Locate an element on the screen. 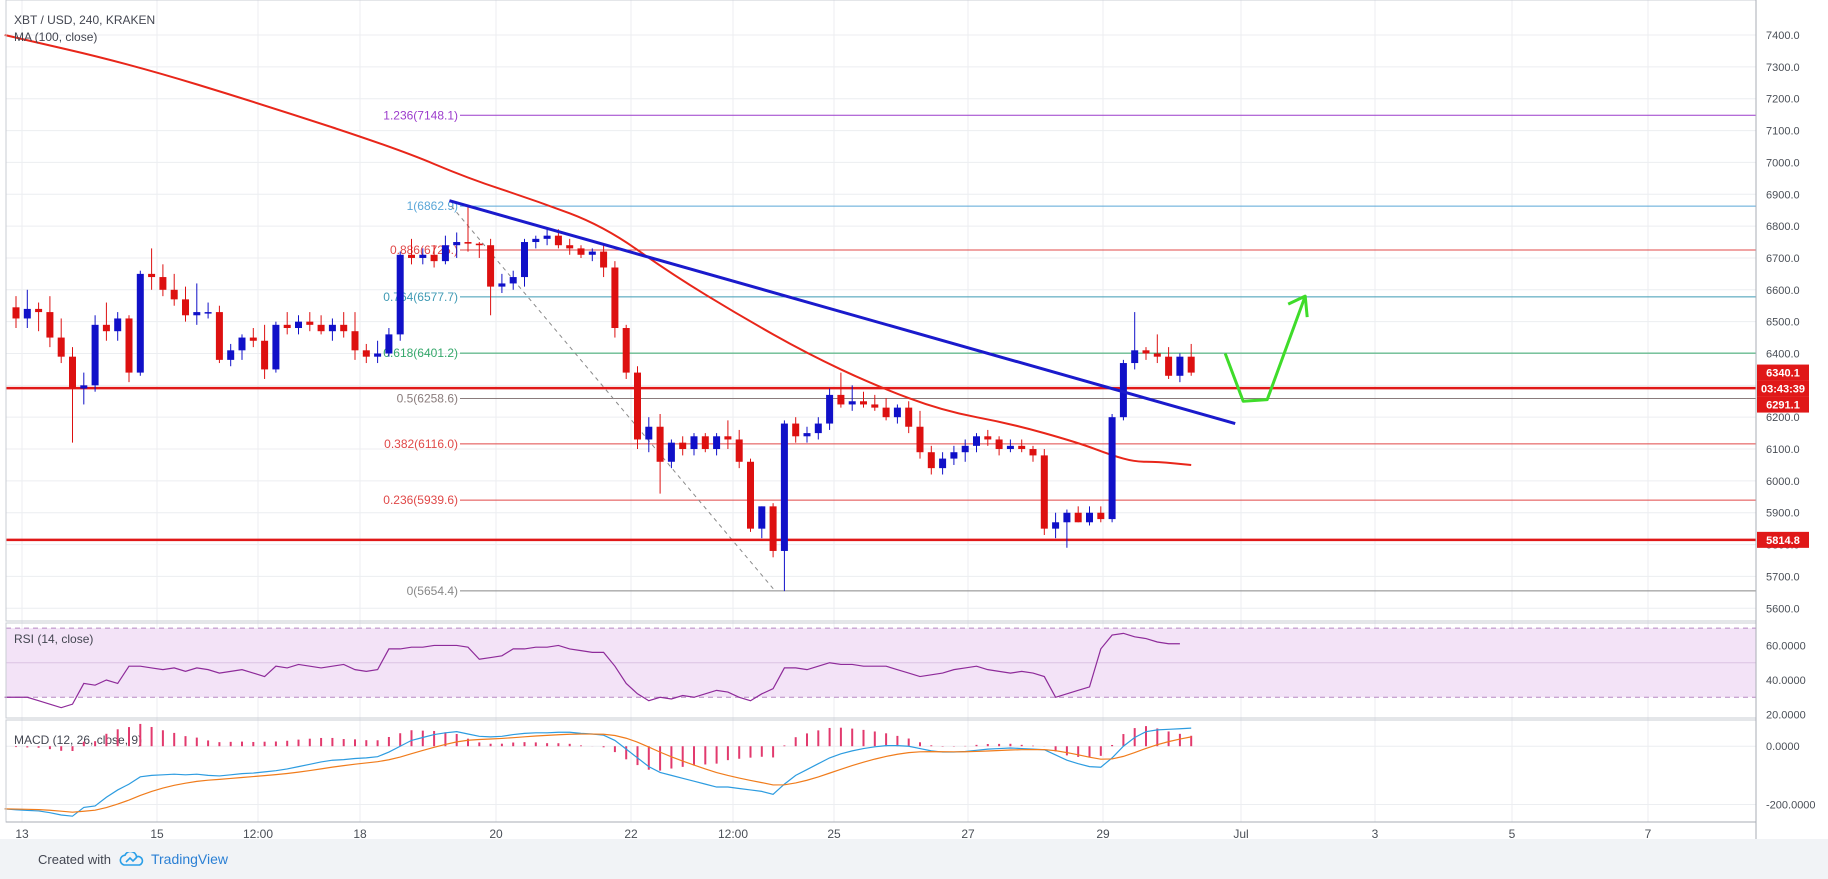  bearish-trendline is located at coordinates (842, 312).